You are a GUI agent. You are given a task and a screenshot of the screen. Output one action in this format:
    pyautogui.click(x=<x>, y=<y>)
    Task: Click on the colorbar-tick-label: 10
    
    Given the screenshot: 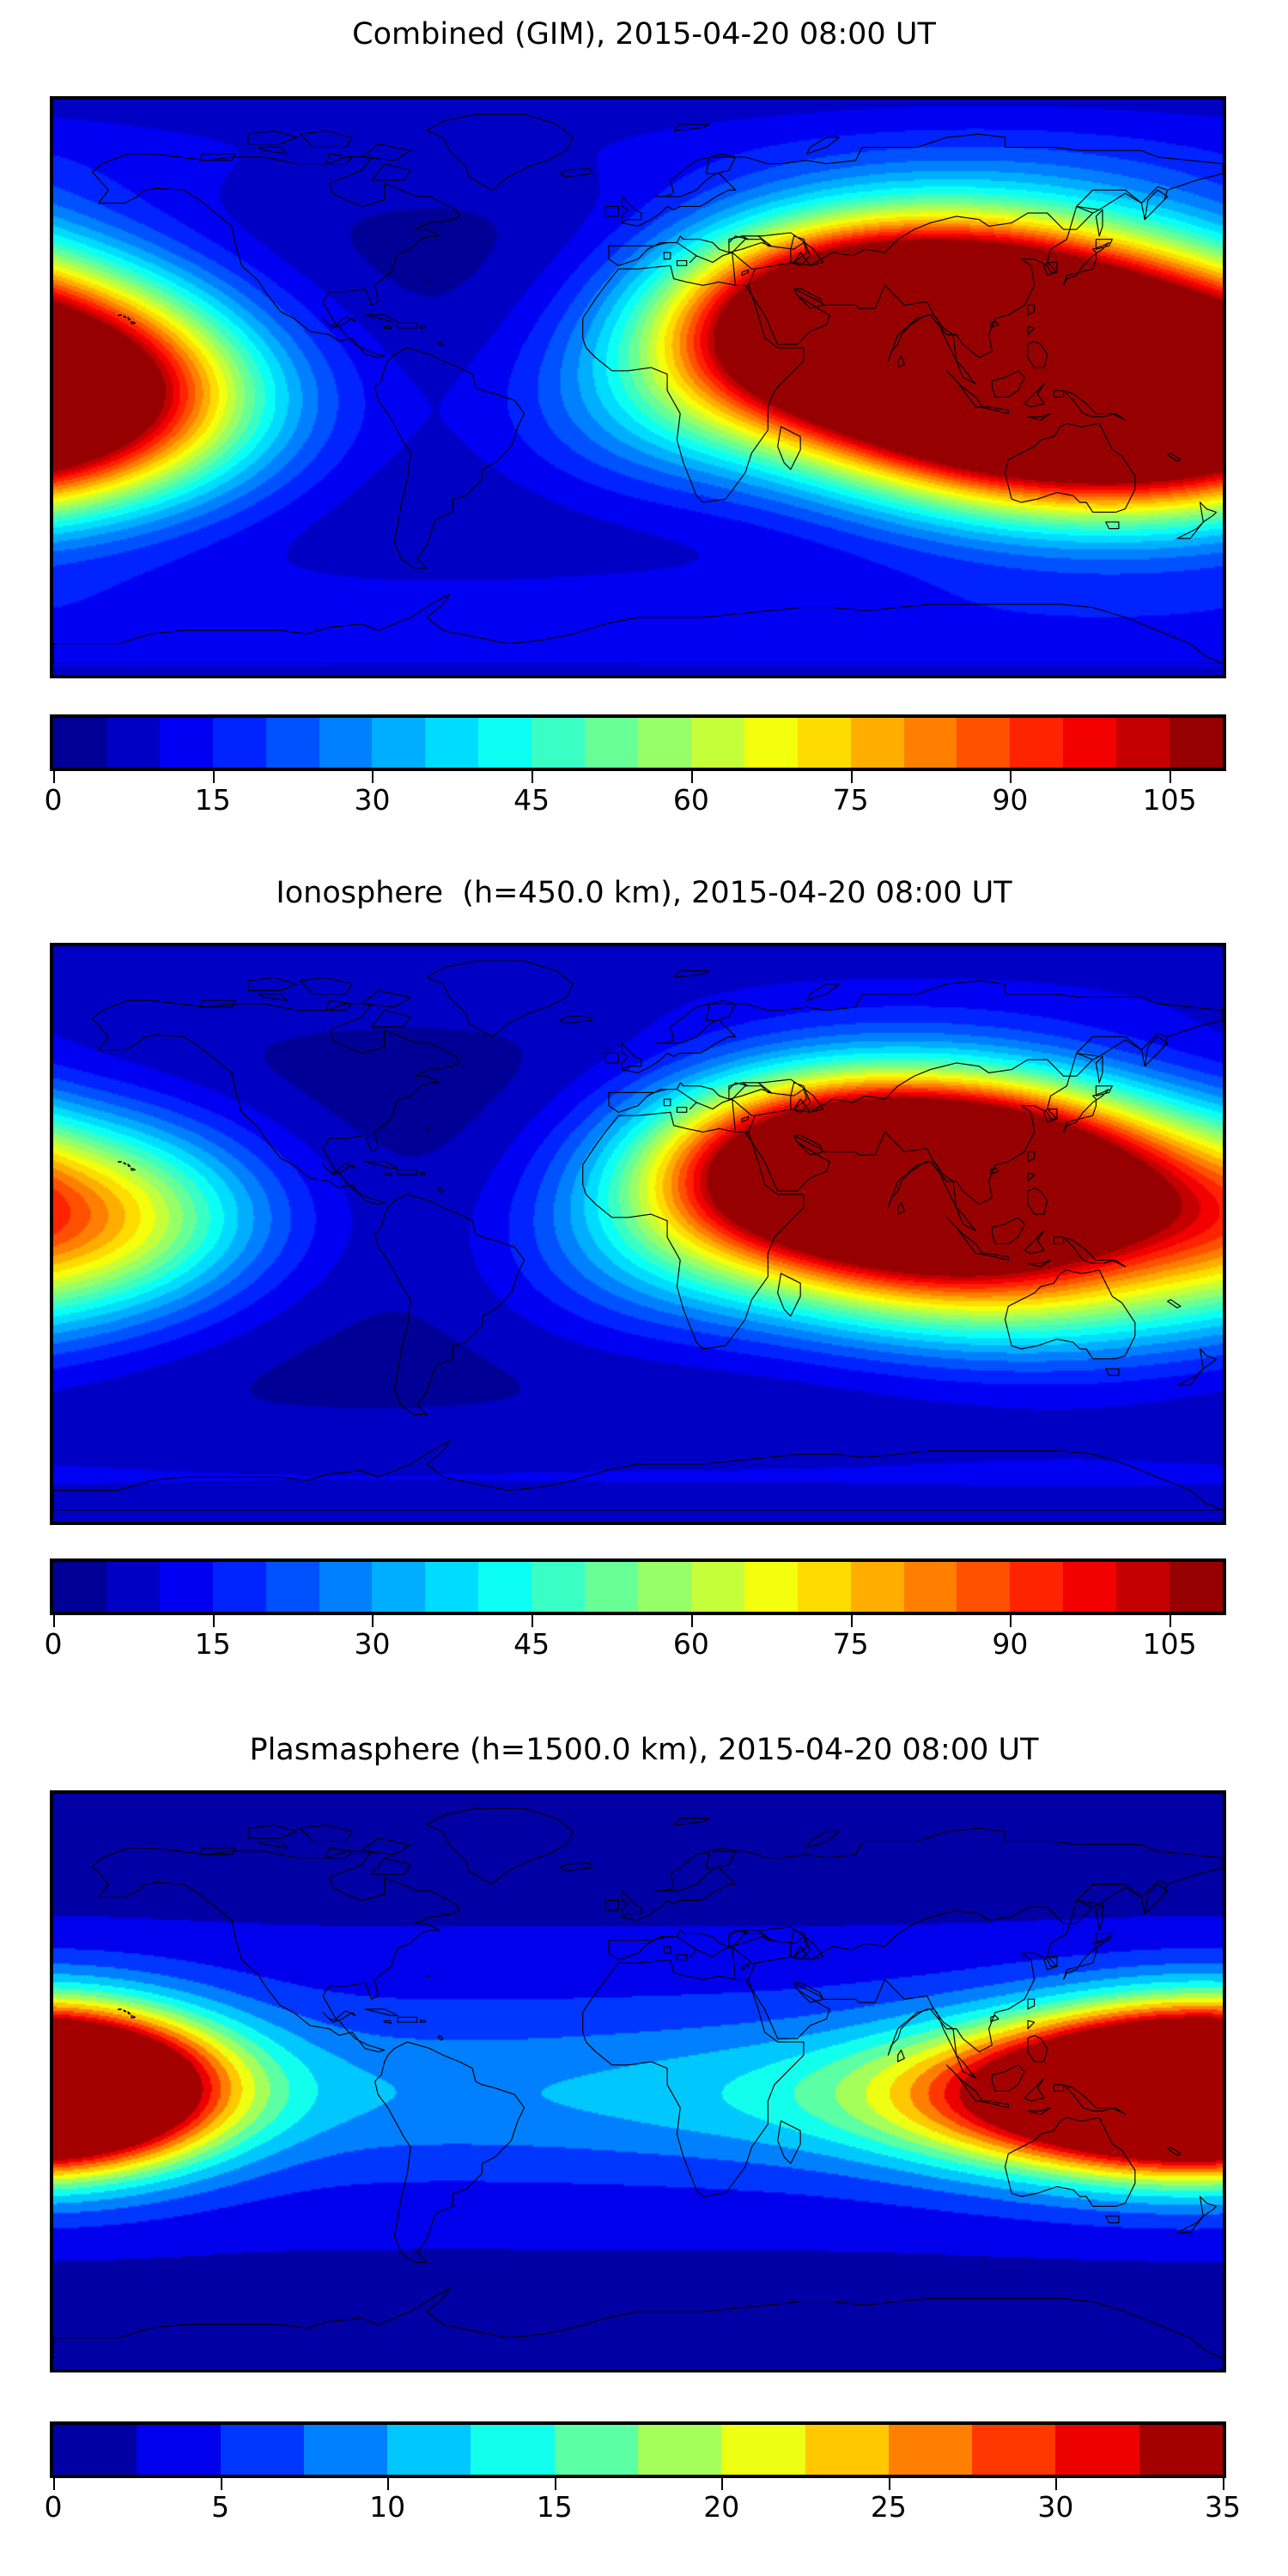 What is the action you would take?
    pyautogui.click(x=388, y=2507)
    